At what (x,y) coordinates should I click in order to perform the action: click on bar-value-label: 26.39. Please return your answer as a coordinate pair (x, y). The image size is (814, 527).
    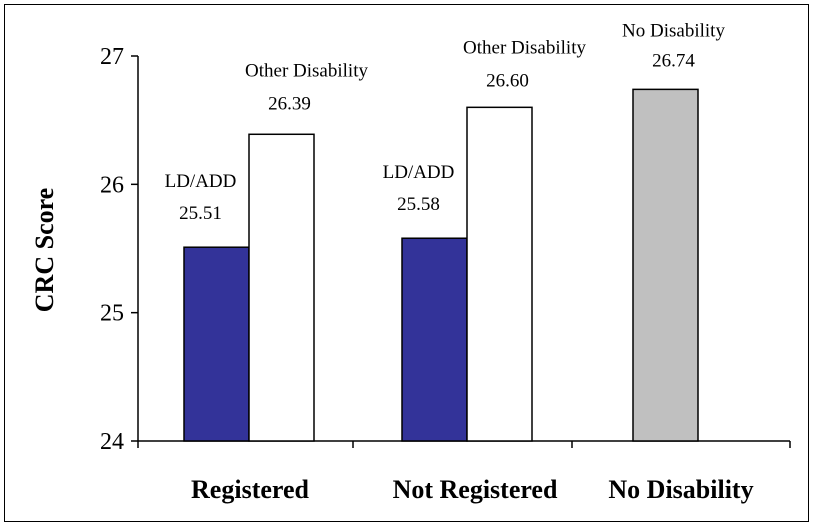
    Looking at the image, I should click on (289, 103).